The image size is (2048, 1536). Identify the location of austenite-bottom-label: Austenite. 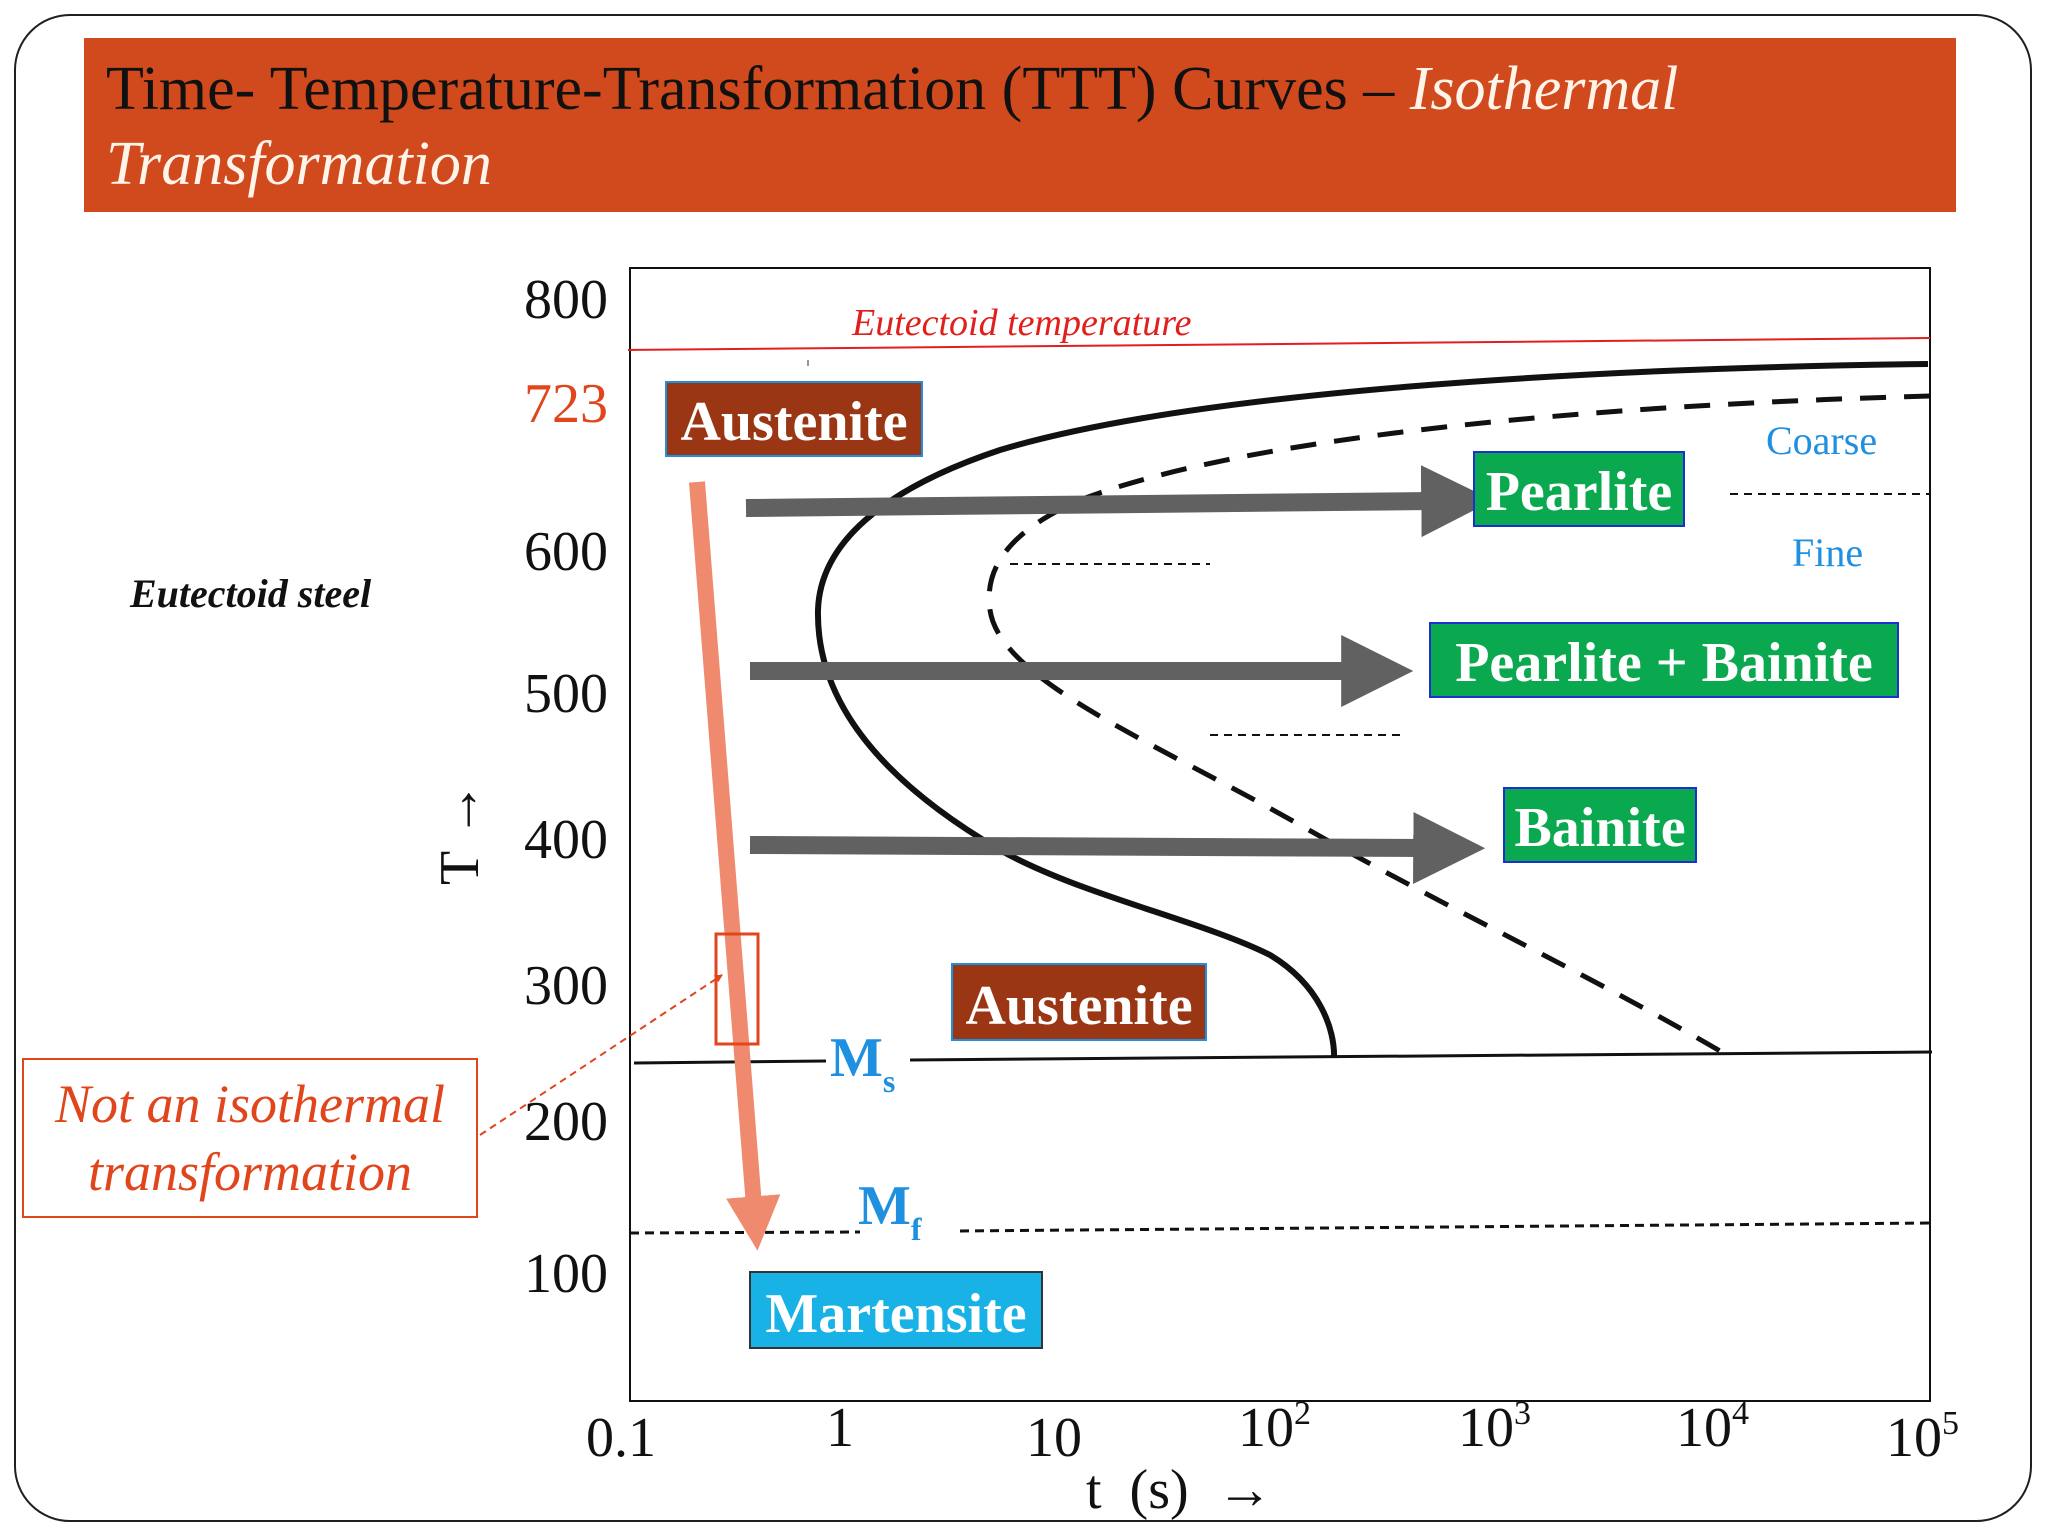
(1078, 1006).